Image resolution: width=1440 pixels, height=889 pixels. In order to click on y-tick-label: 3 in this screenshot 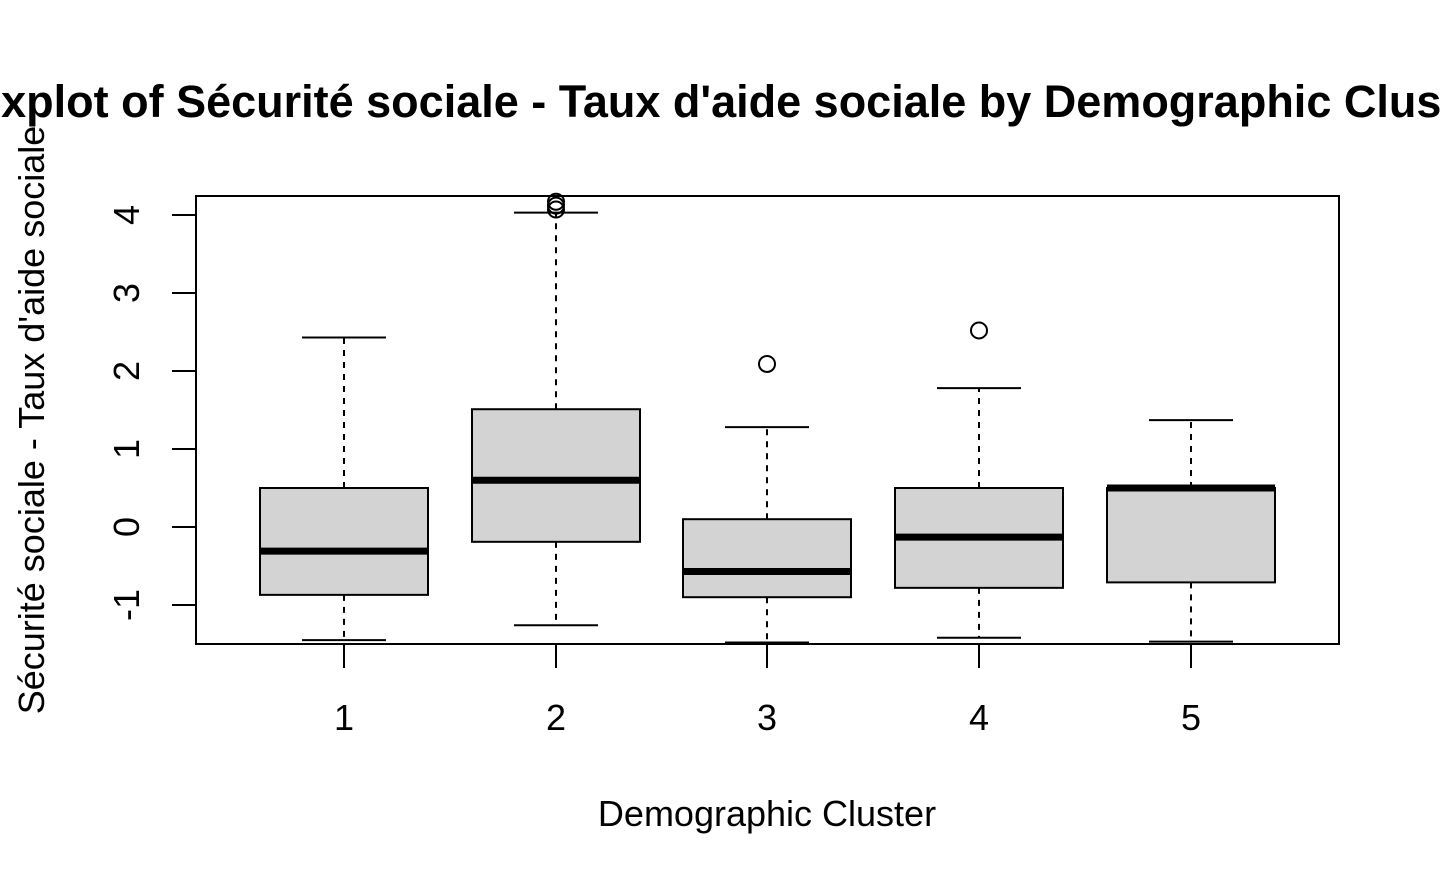, I will do `click(126, 293)`.